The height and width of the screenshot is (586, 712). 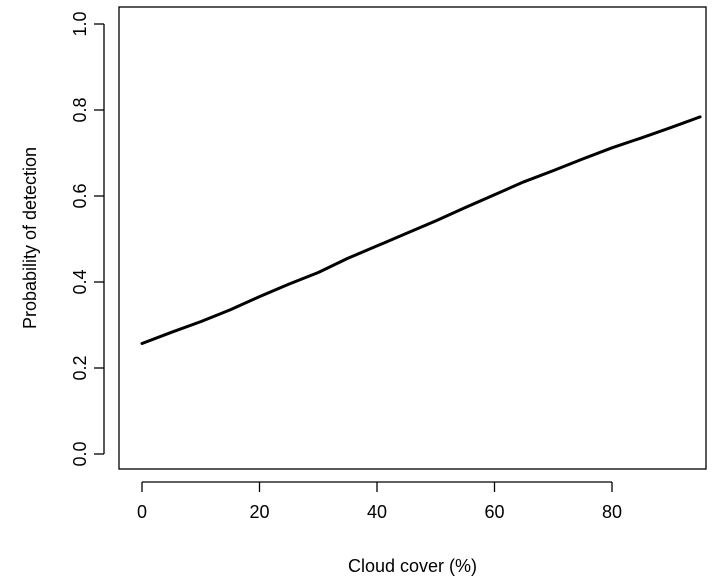 What do you see at coordinates (87, 239) in the screenshot?
I see `y-axis: 0.0 0.2 0.4 0.6 0.8 1.0` at bounding box center [87, 239].